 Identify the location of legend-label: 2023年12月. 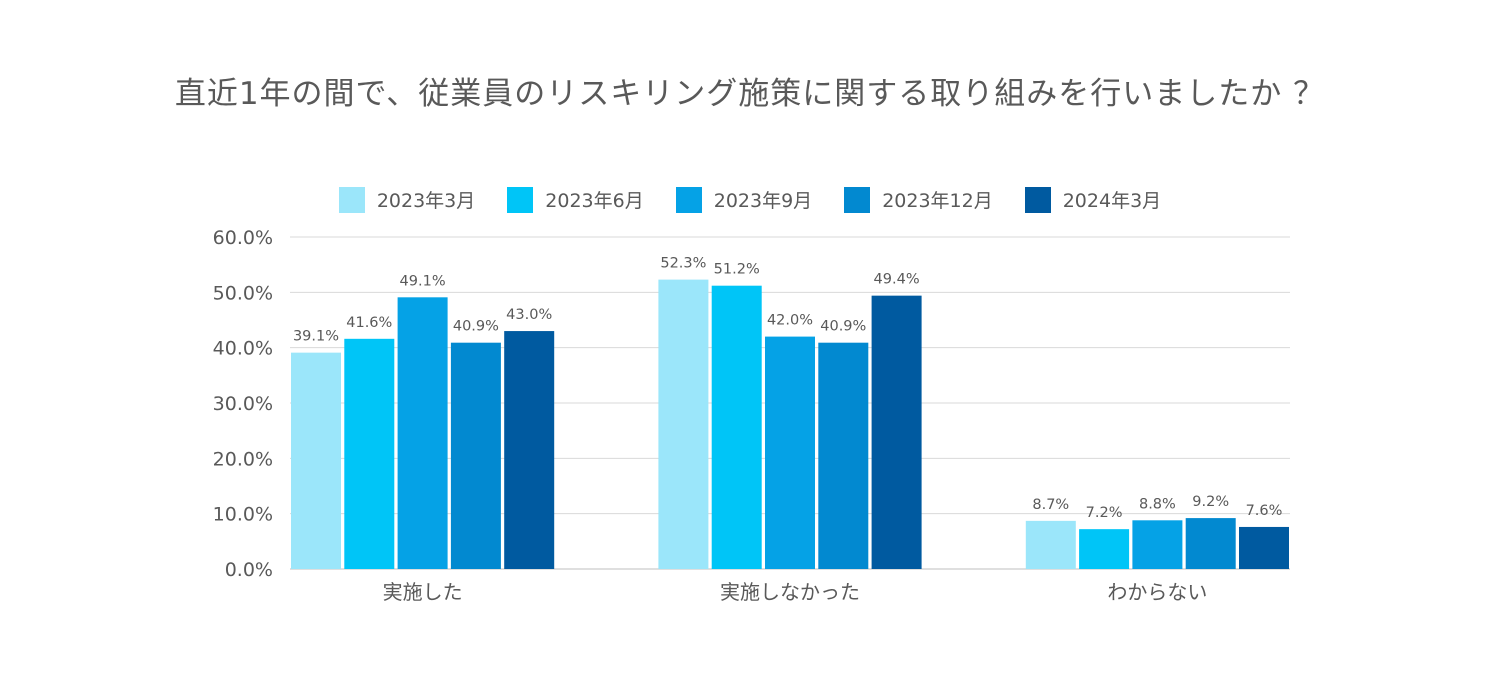
(937, 201).